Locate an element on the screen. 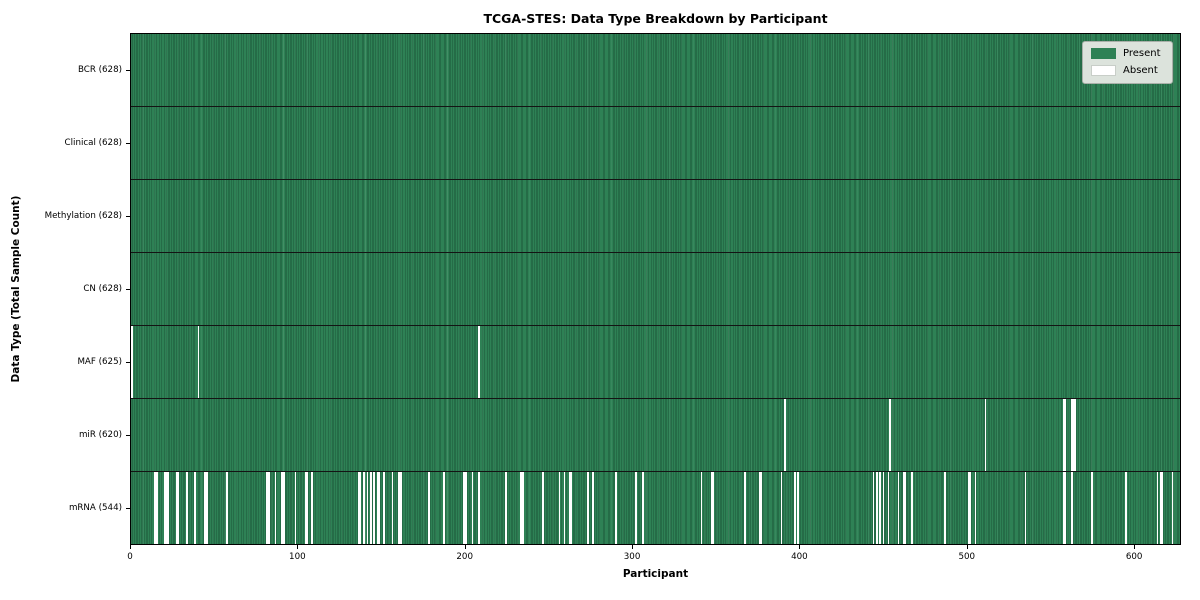  x-tick-label-200: 200 is located at coordinates (464, 557).